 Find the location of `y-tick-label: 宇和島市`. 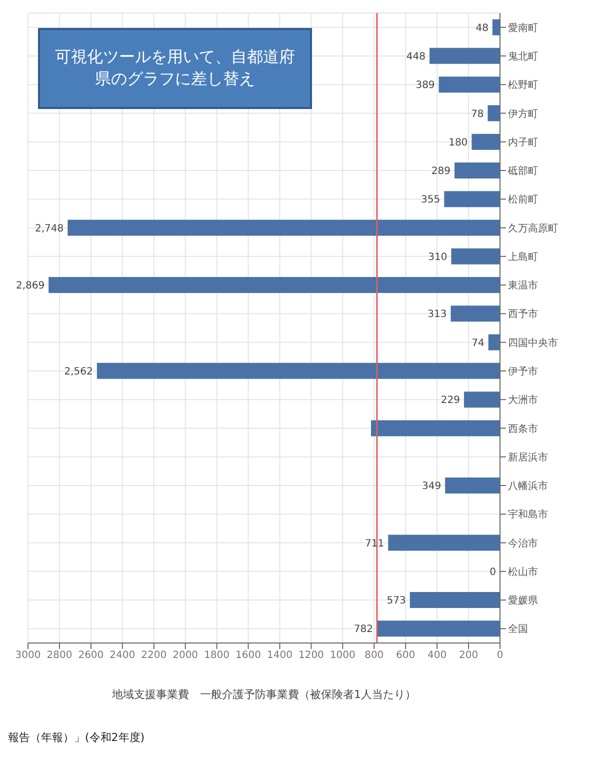

y-tick-label: 宇和島市 is located at coordinates (528, 514).